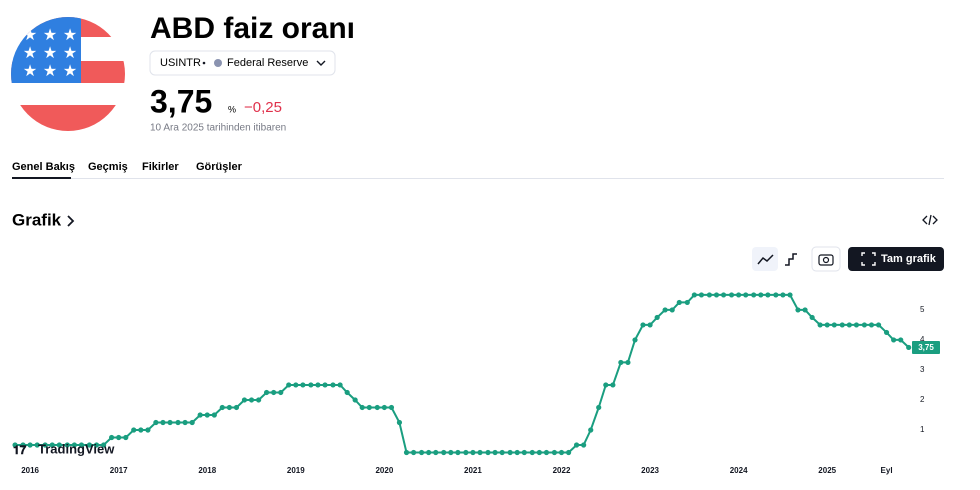 This screenshot has width=980, height=490. Describe the element at coordinates (926, 347) in the screenshot. I see `price-tag` at that location.